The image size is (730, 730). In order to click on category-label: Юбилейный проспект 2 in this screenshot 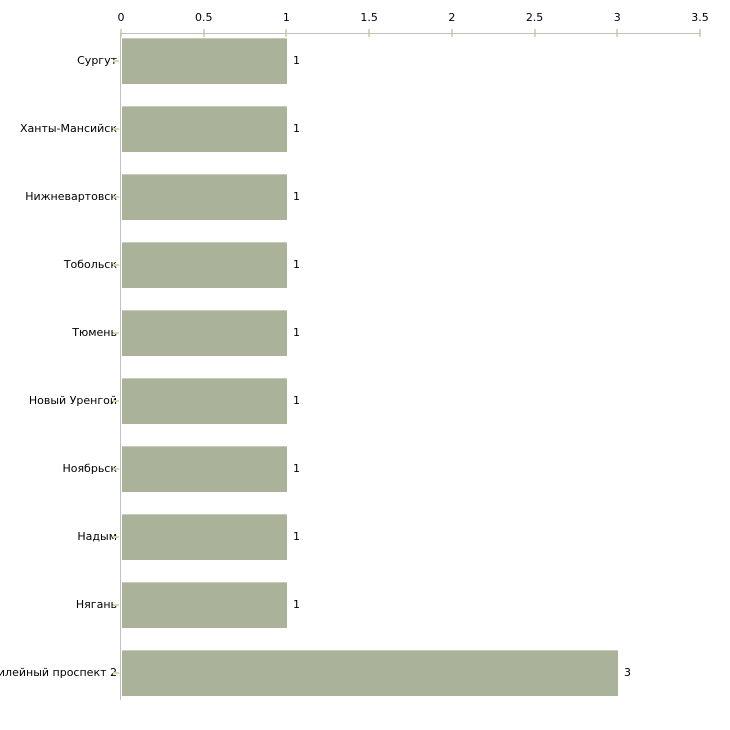, I will do `click(58, 672)`.